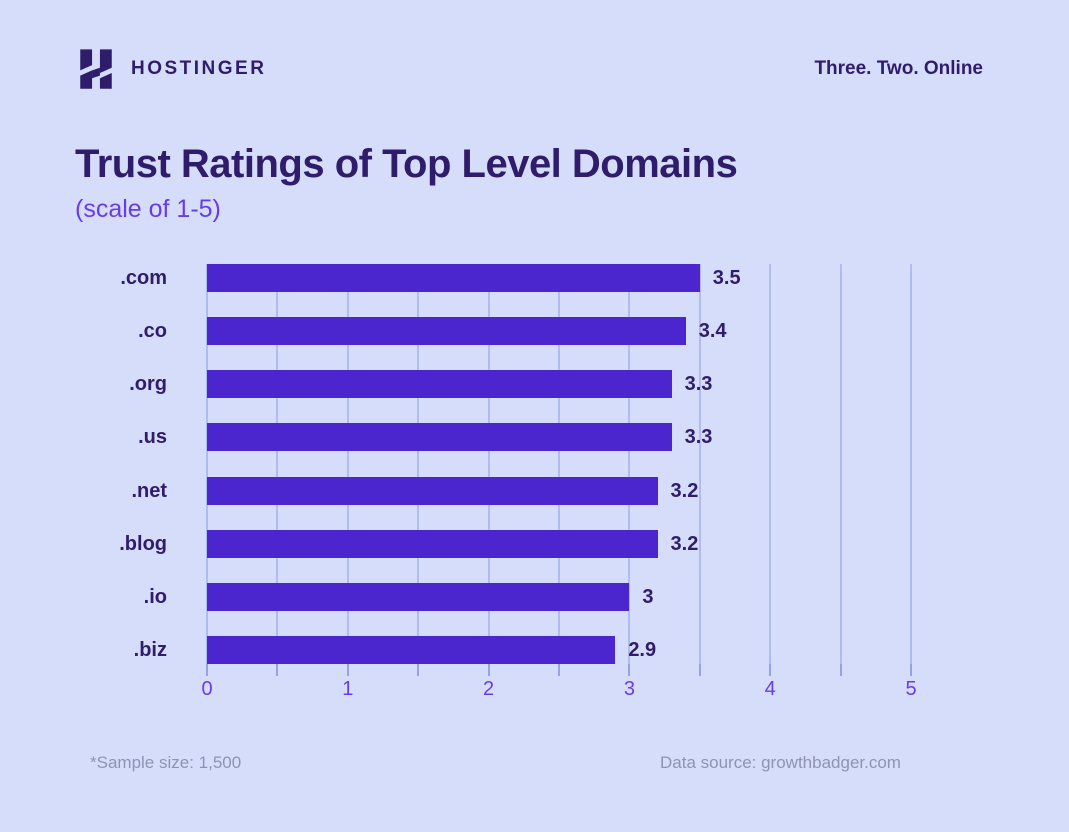 The width and height of the screenshot is (1069, 832). I want to click on value-label: 3.4, so click(712, 331).